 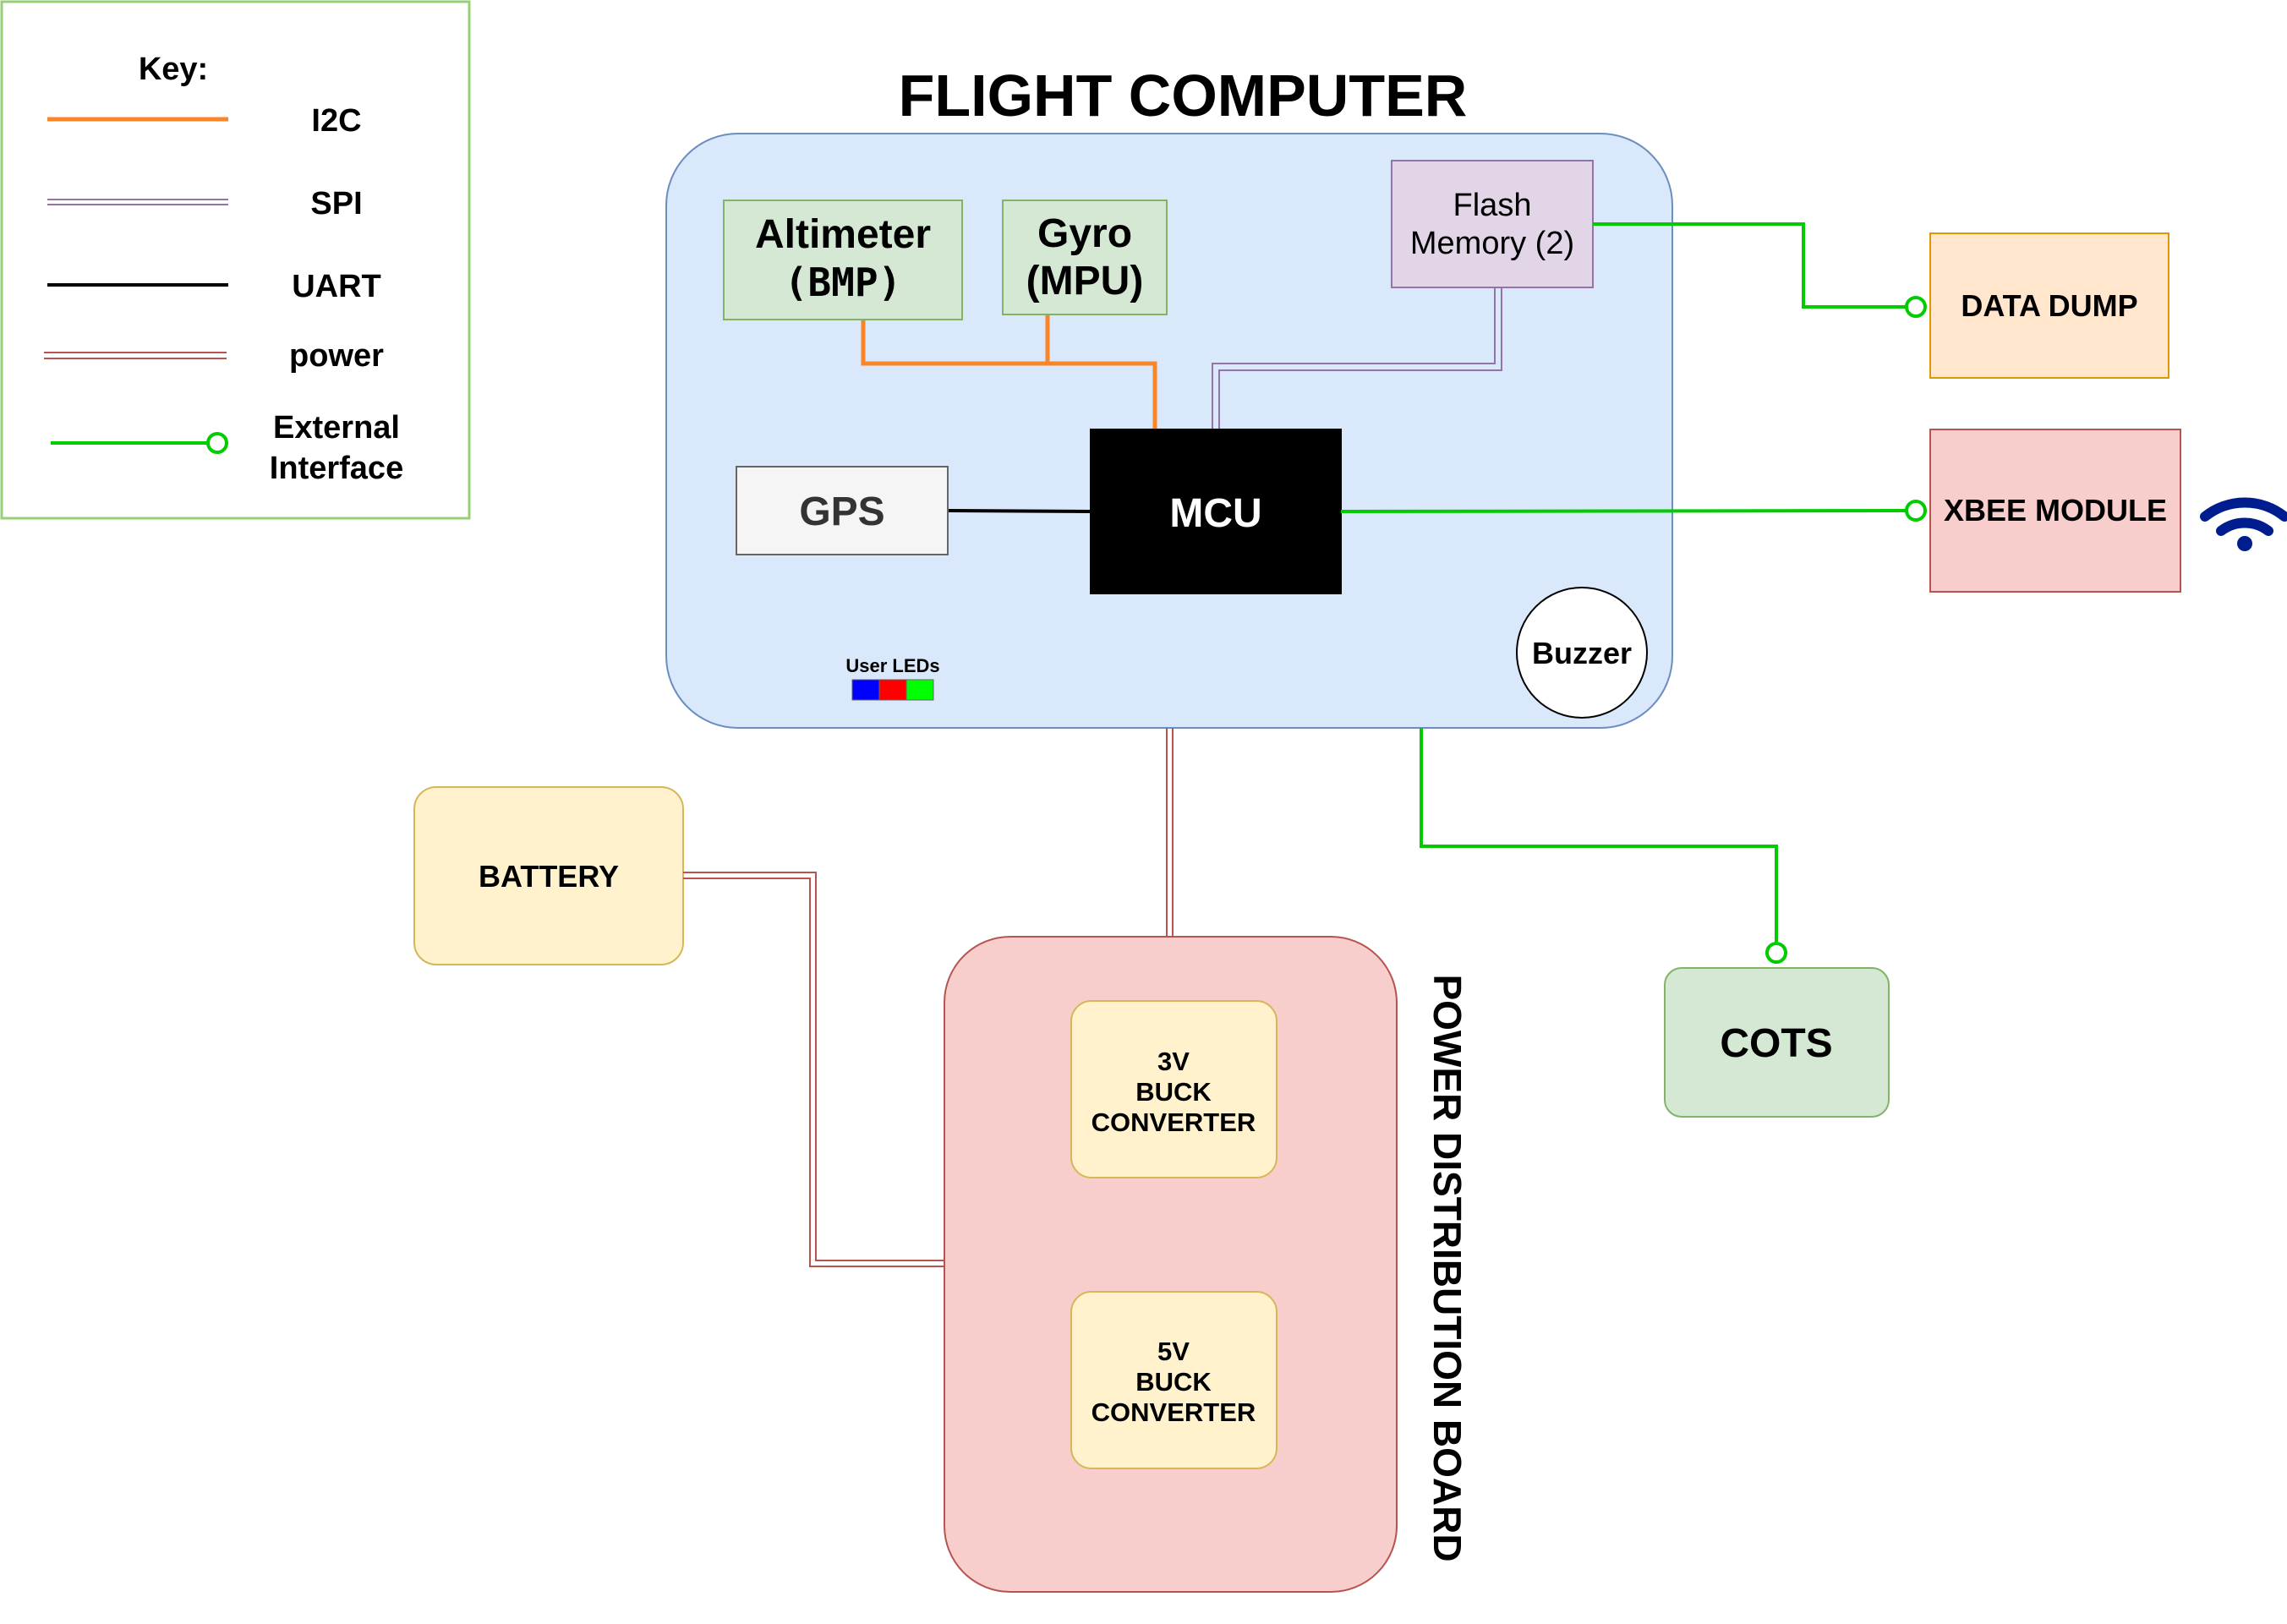 I want to click on buzzer-label: Buzzer, so click(x=1582, y=653).